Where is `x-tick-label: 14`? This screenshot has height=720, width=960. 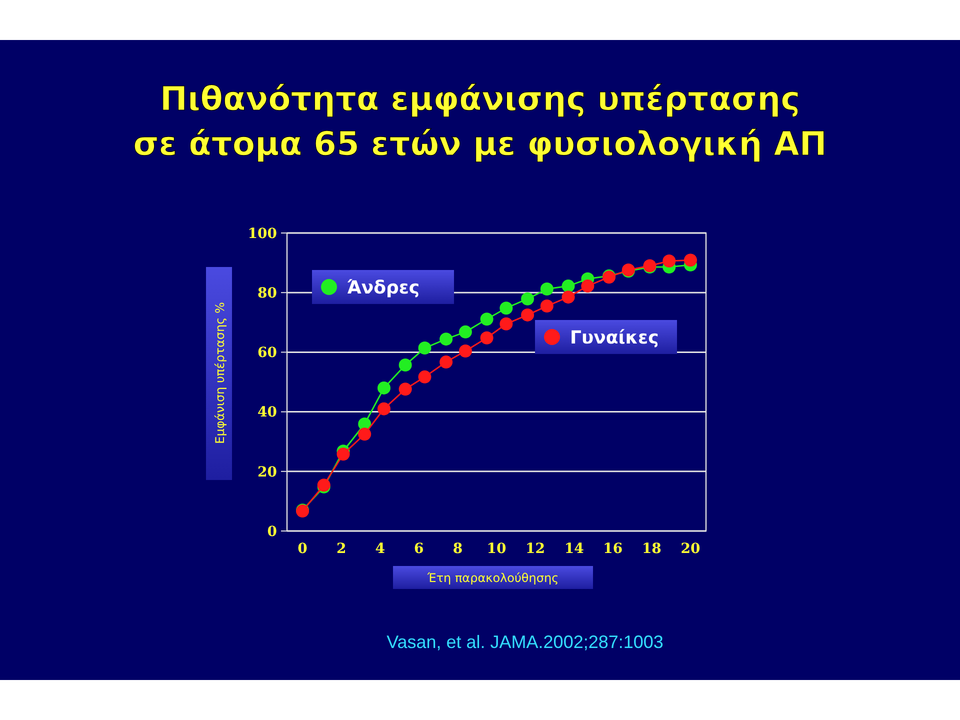
x-tick-label: 14 is located at coordinates (574, 549).